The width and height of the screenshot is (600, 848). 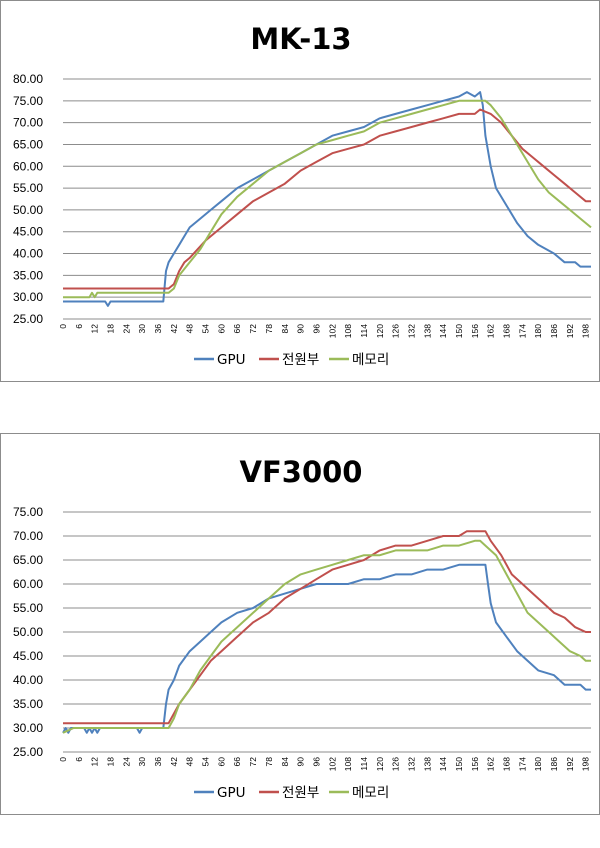 What do you see at coordinates (300, 39) in the screenshot?
I see `chart-title: MK-13` at bounding box center [300, 39].